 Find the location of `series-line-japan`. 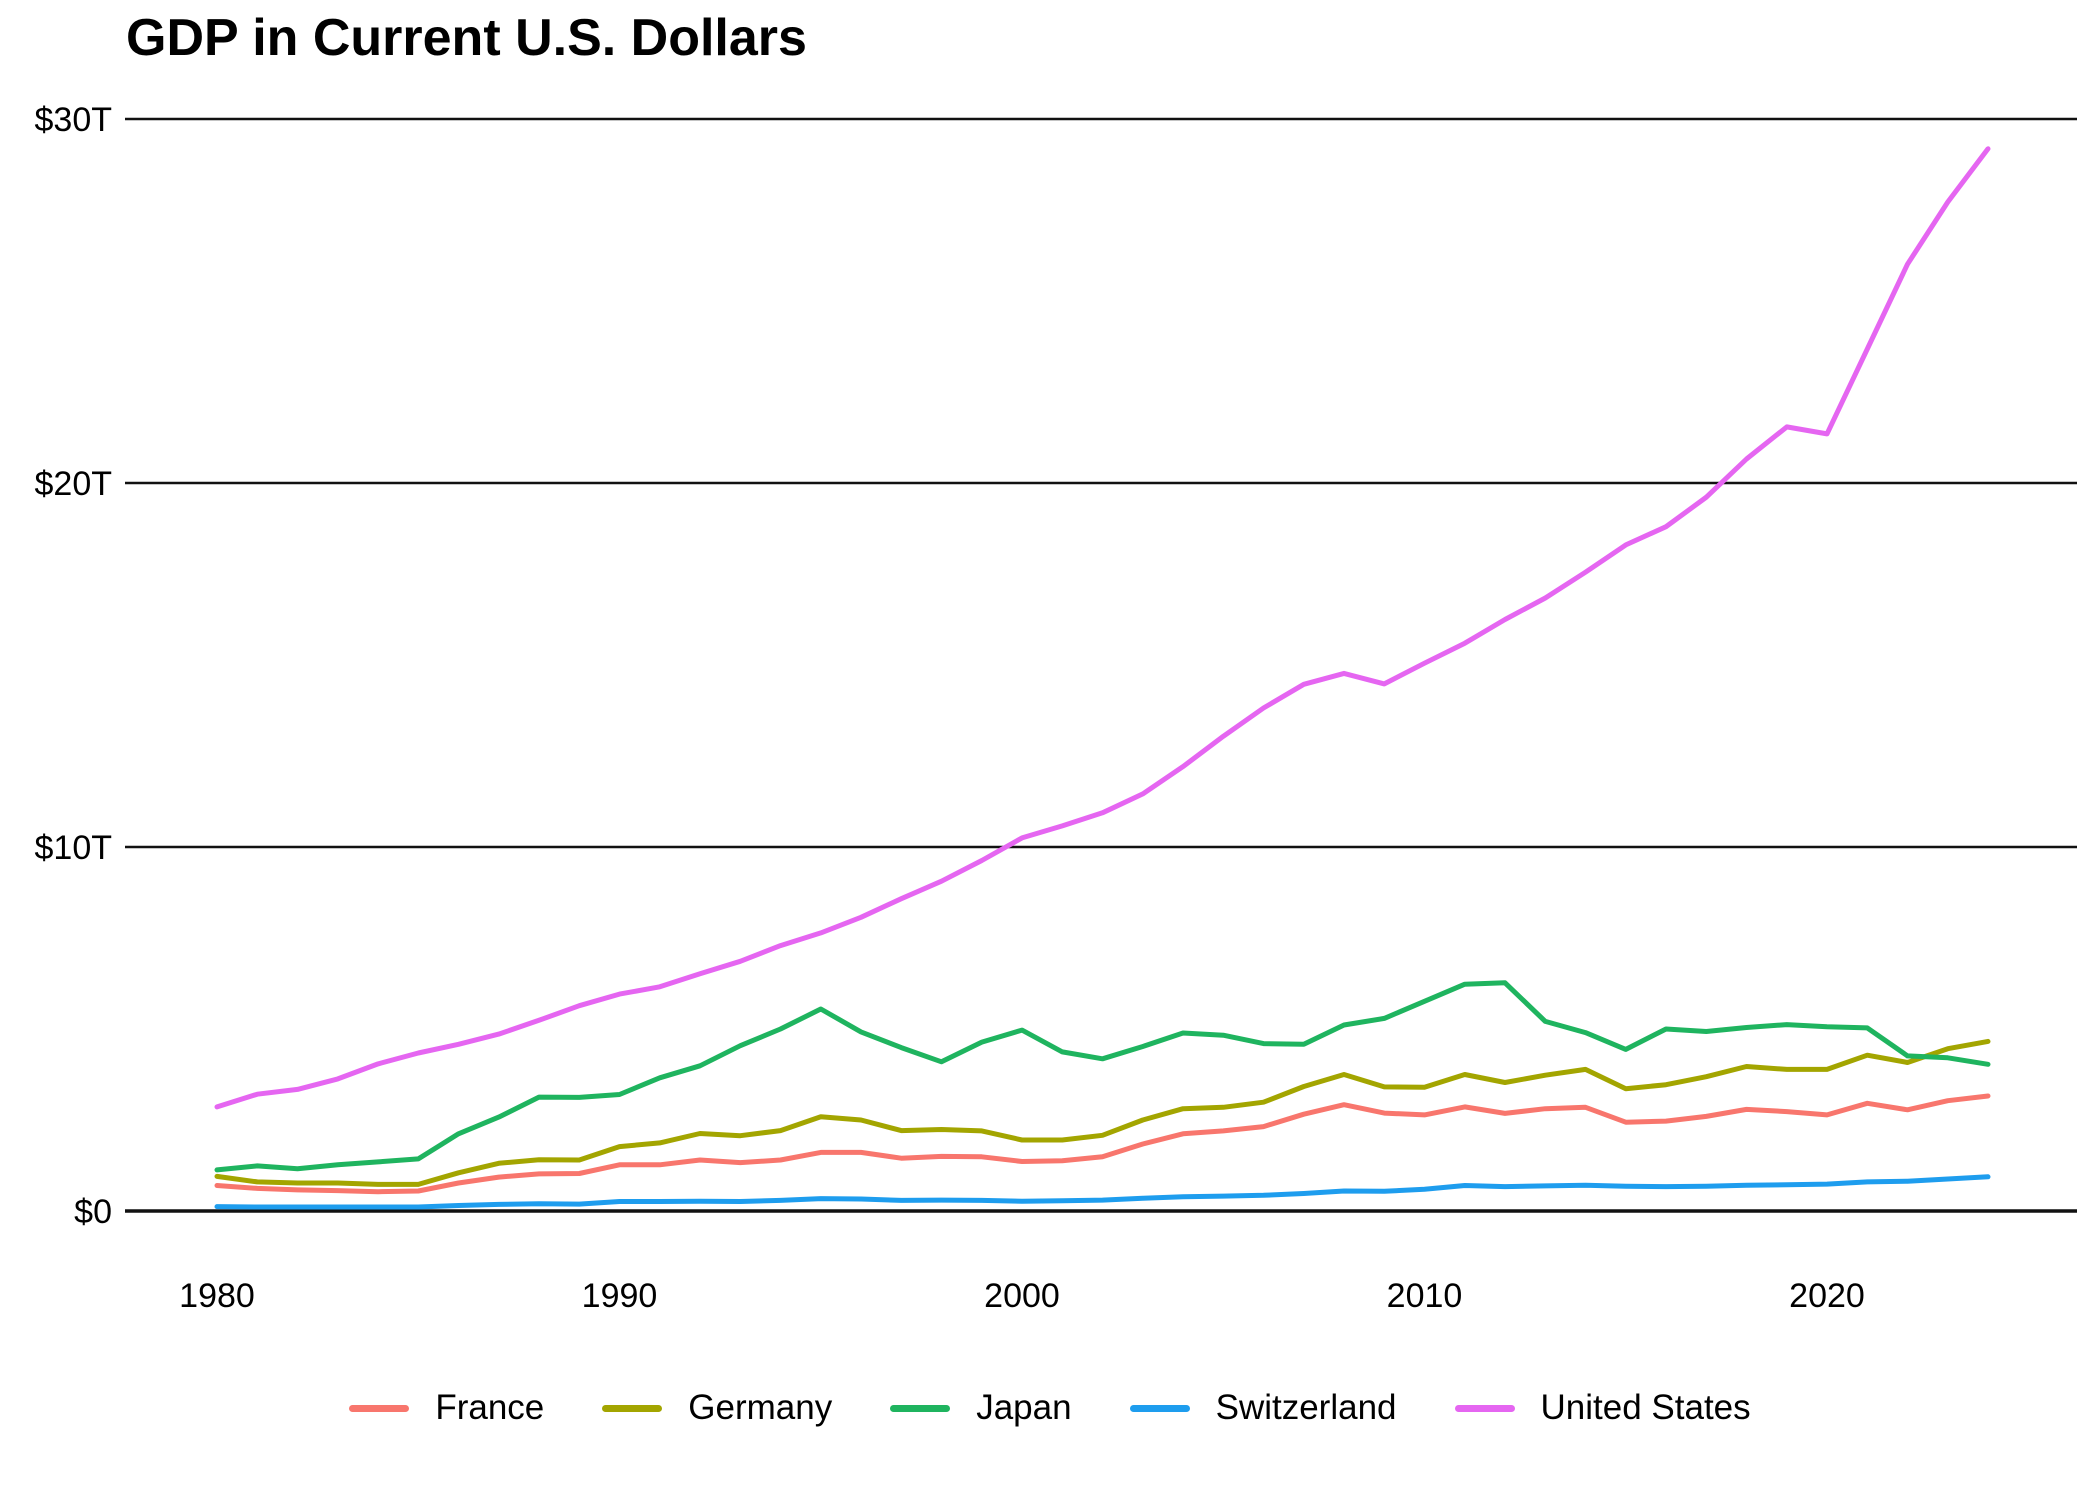

series-line-japan is located at coordinates (1102, 1076).